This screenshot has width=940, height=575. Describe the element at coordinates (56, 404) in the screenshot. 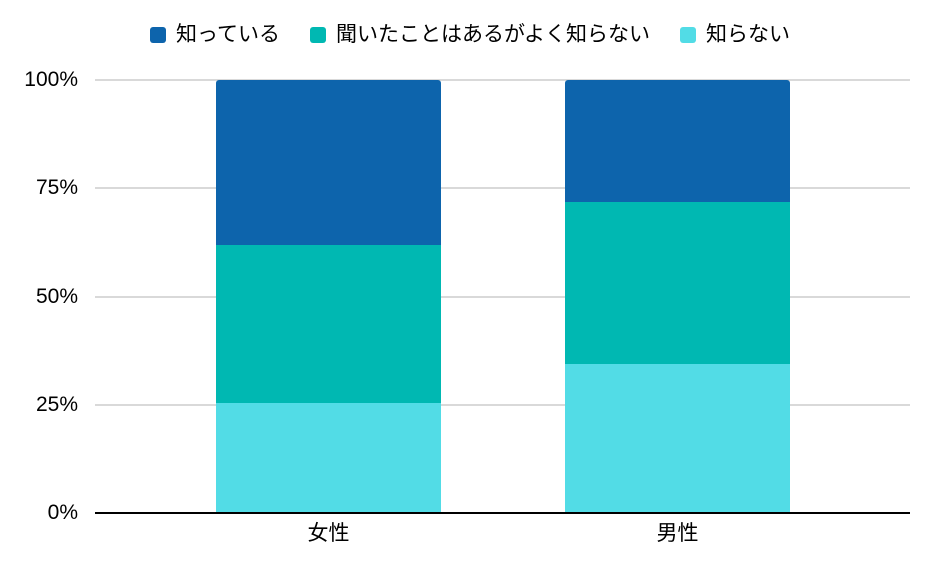

I see `y-axis-tick-label: 25%` at that location.